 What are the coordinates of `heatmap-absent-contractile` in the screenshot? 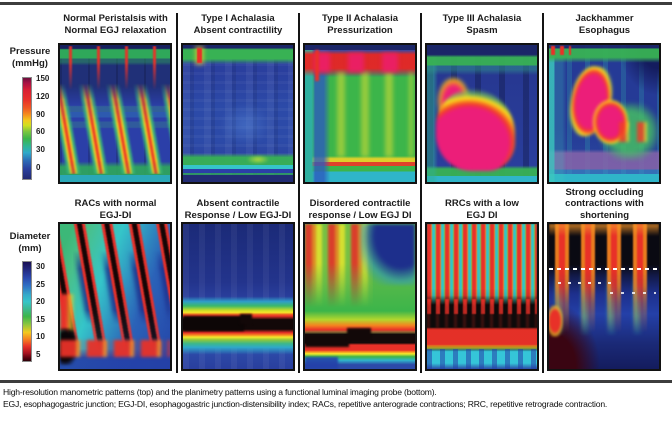 It's located at (238, 296).